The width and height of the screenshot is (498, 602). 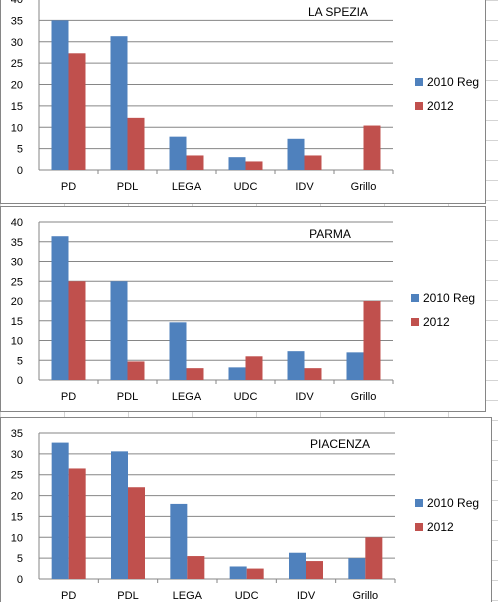 I want to click on chart-title-parma: PARMA, so click(x=330, y=234).